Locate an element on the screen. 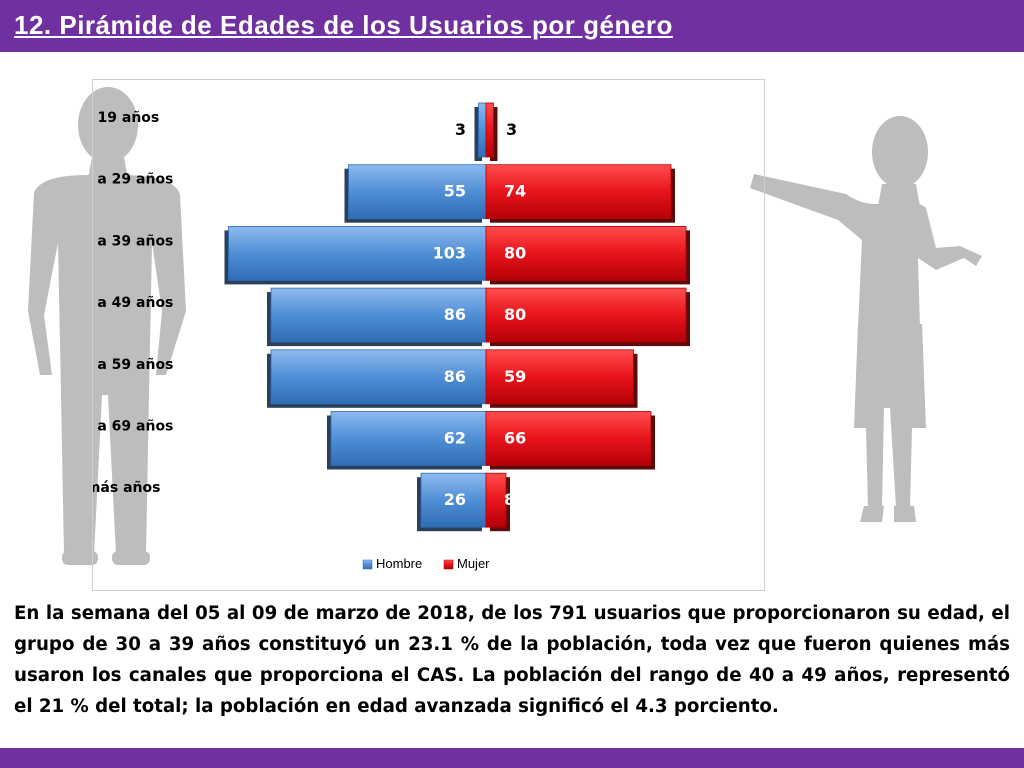 The height and width of the screenshot is (768, 1024). series-hombre-bars is located at coordinates (355, 317).